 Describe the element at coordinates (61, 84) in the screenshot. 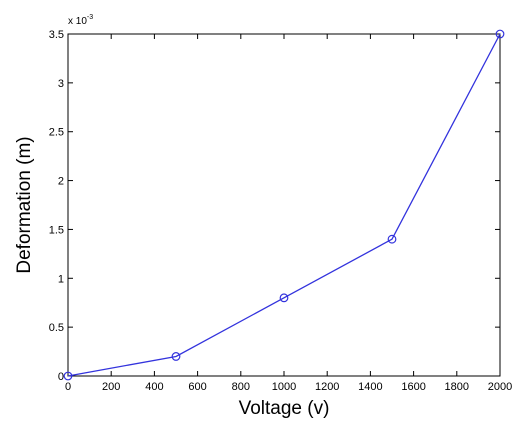

I see `y-tick-label: 3` at that location.